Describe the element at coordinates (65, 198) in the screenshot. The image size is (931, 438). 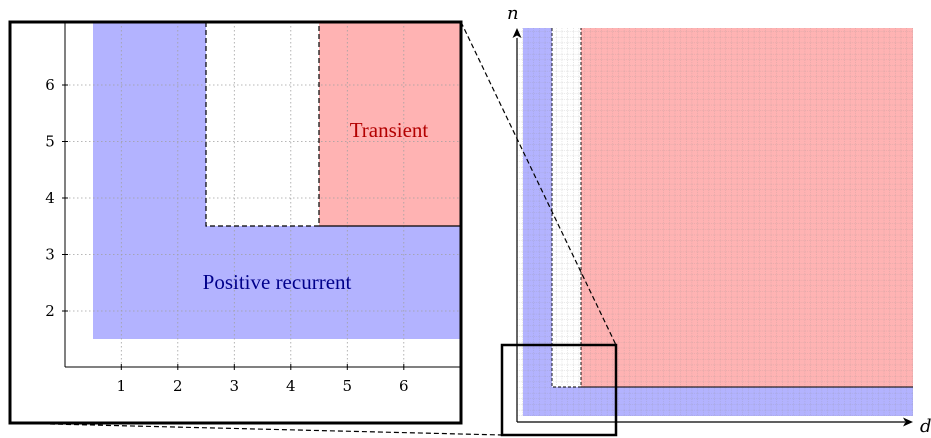
I see `zoom-y-ticks` at that location.